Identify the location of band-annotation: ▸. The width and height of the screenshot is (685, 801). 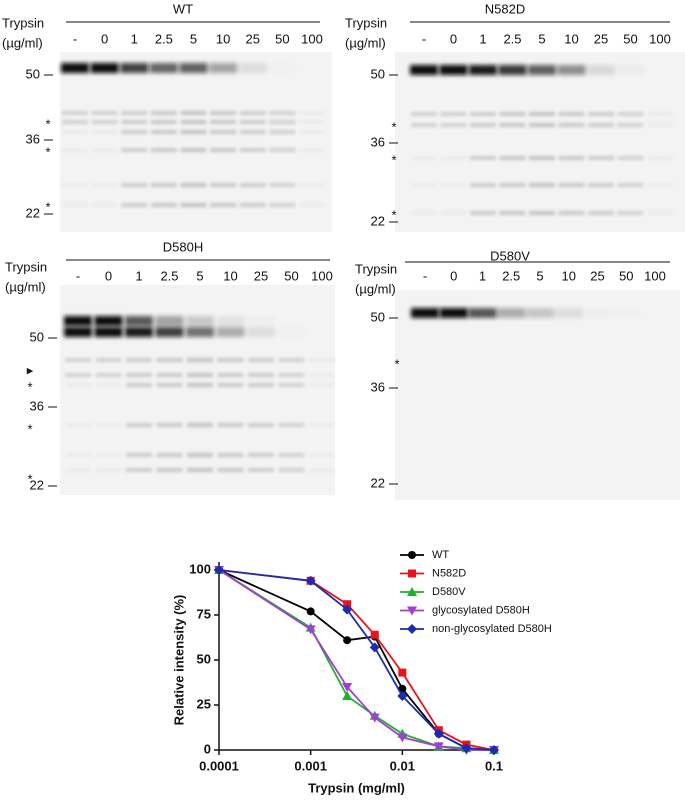
(30, 369).